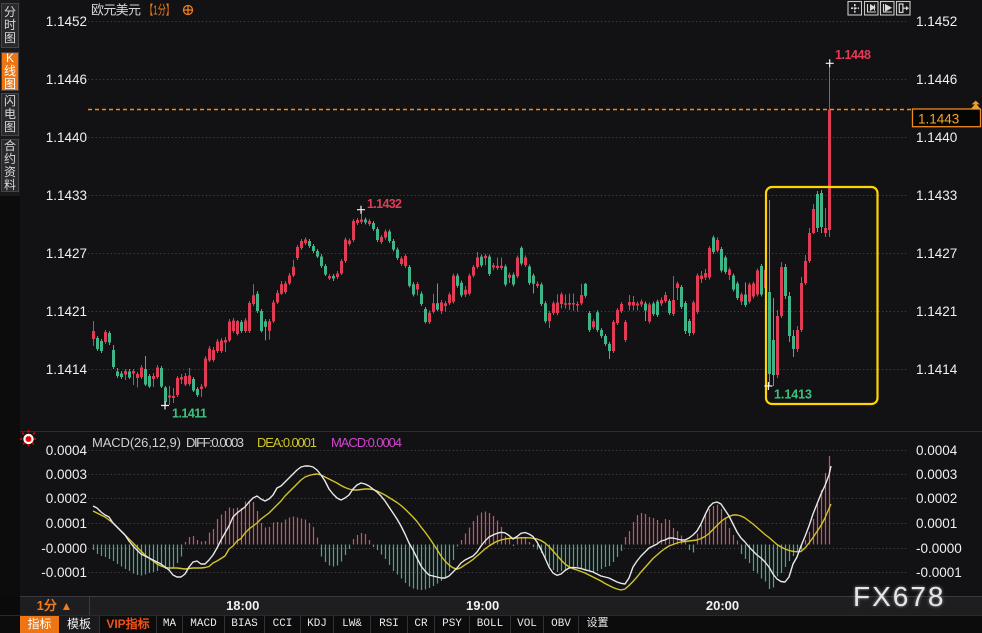  What do you see at coordinates (159, 10) in the screenshot?
I see `svg-text: 【1分】` at bounding box center [159, 10].